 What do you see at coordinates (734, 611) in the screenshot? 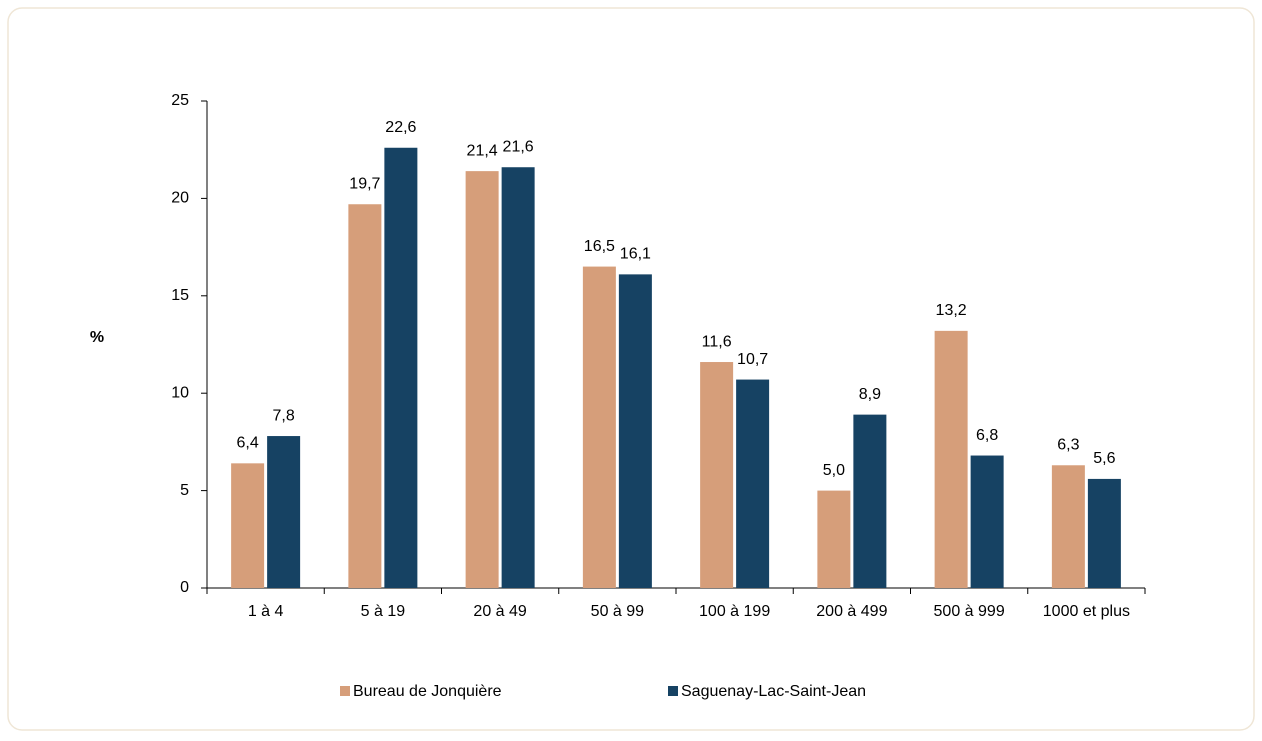
I see `x-tick-label: 100 à 199` at bounding box center [734, 611].